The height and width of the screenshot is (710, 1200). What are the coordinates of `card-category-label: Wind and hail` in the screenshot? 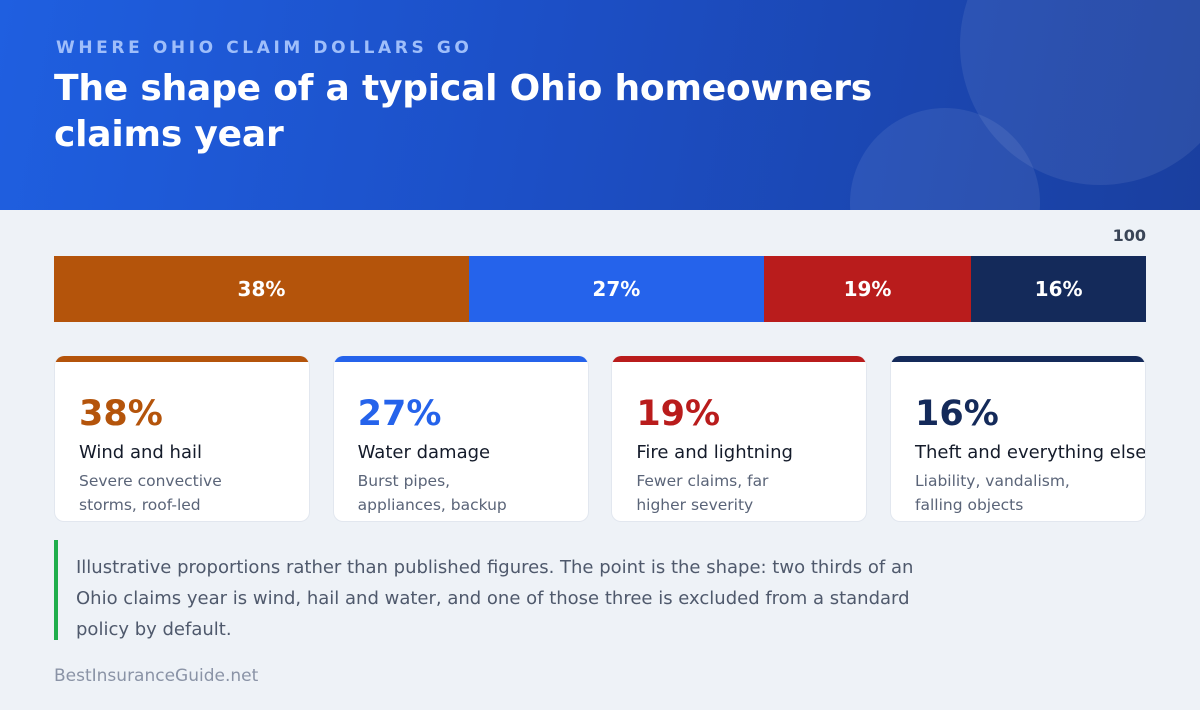 It's located at (140, 452).